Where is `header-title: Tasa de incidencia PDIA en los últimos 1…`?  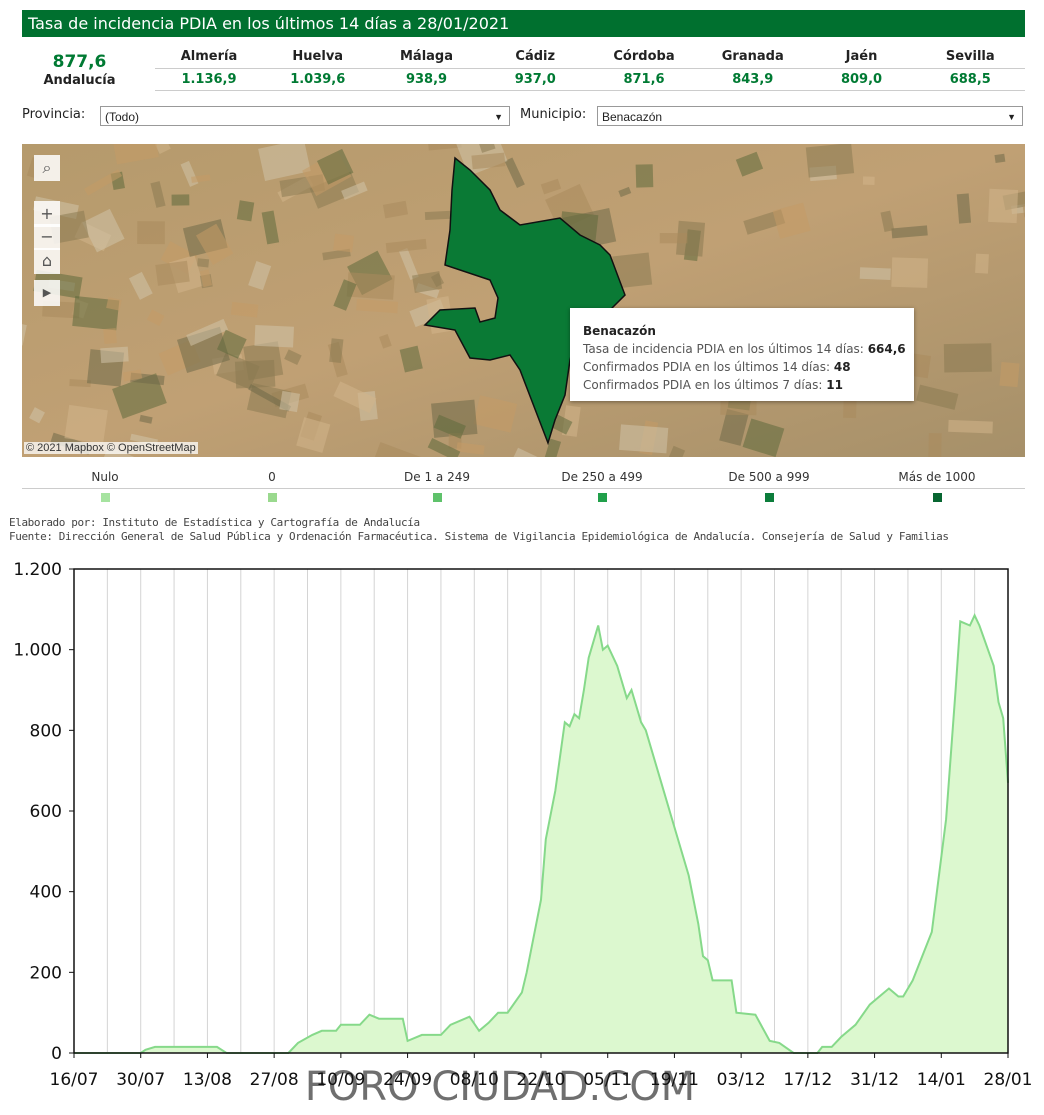
header-title: Tasa de incidencia PDIA en los últimos 1… is located at coordinates (523, 23).